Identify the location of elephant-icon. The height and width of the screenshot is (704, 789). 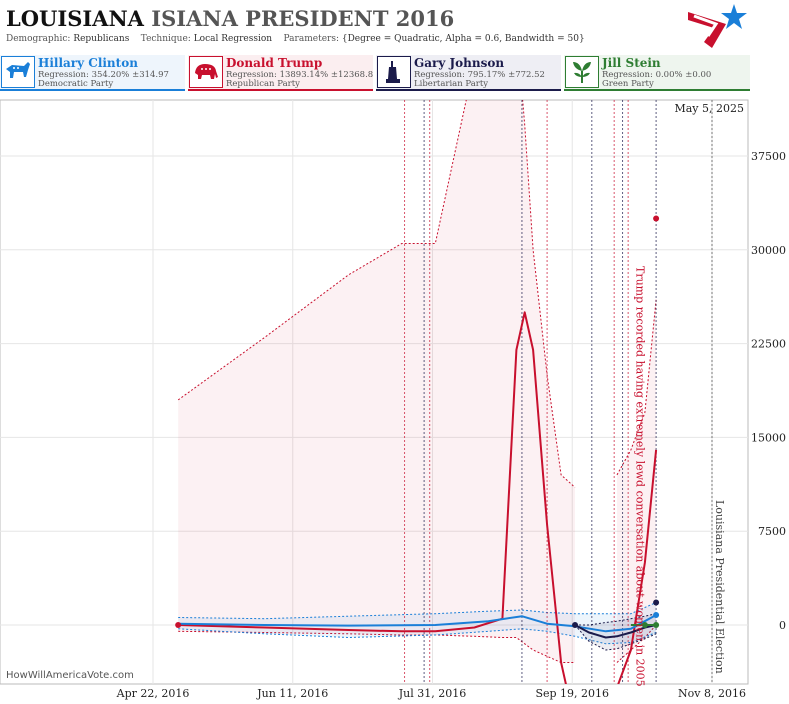
(206, 72).